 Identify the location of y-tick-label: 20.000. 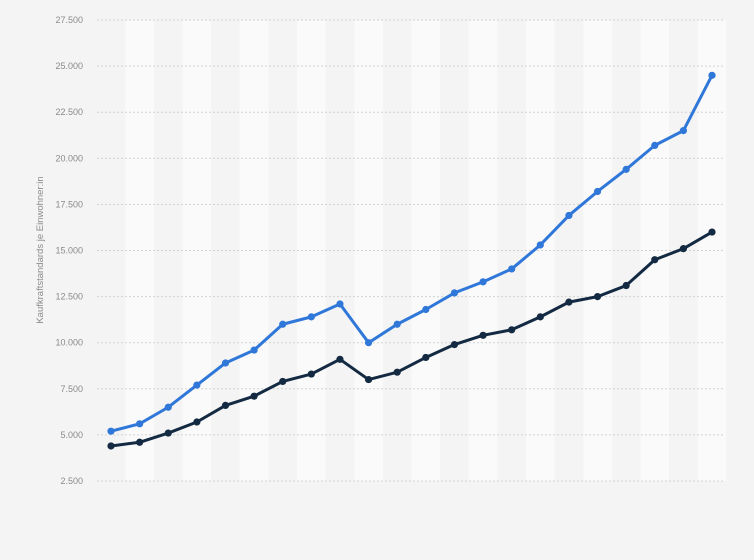
(69, 158).